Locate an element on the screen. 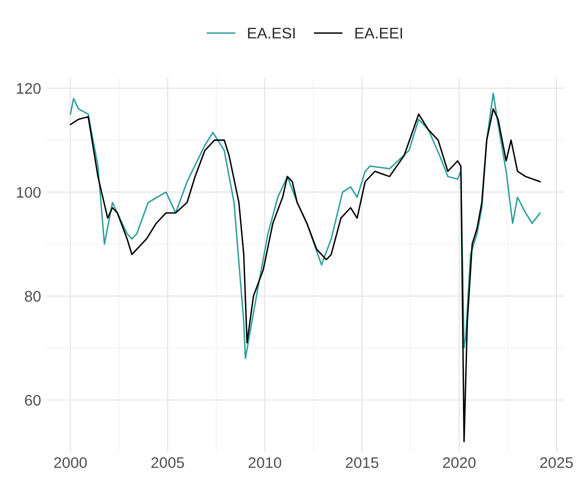  y-tick-label: 120 is located at coordinates (28, 88).